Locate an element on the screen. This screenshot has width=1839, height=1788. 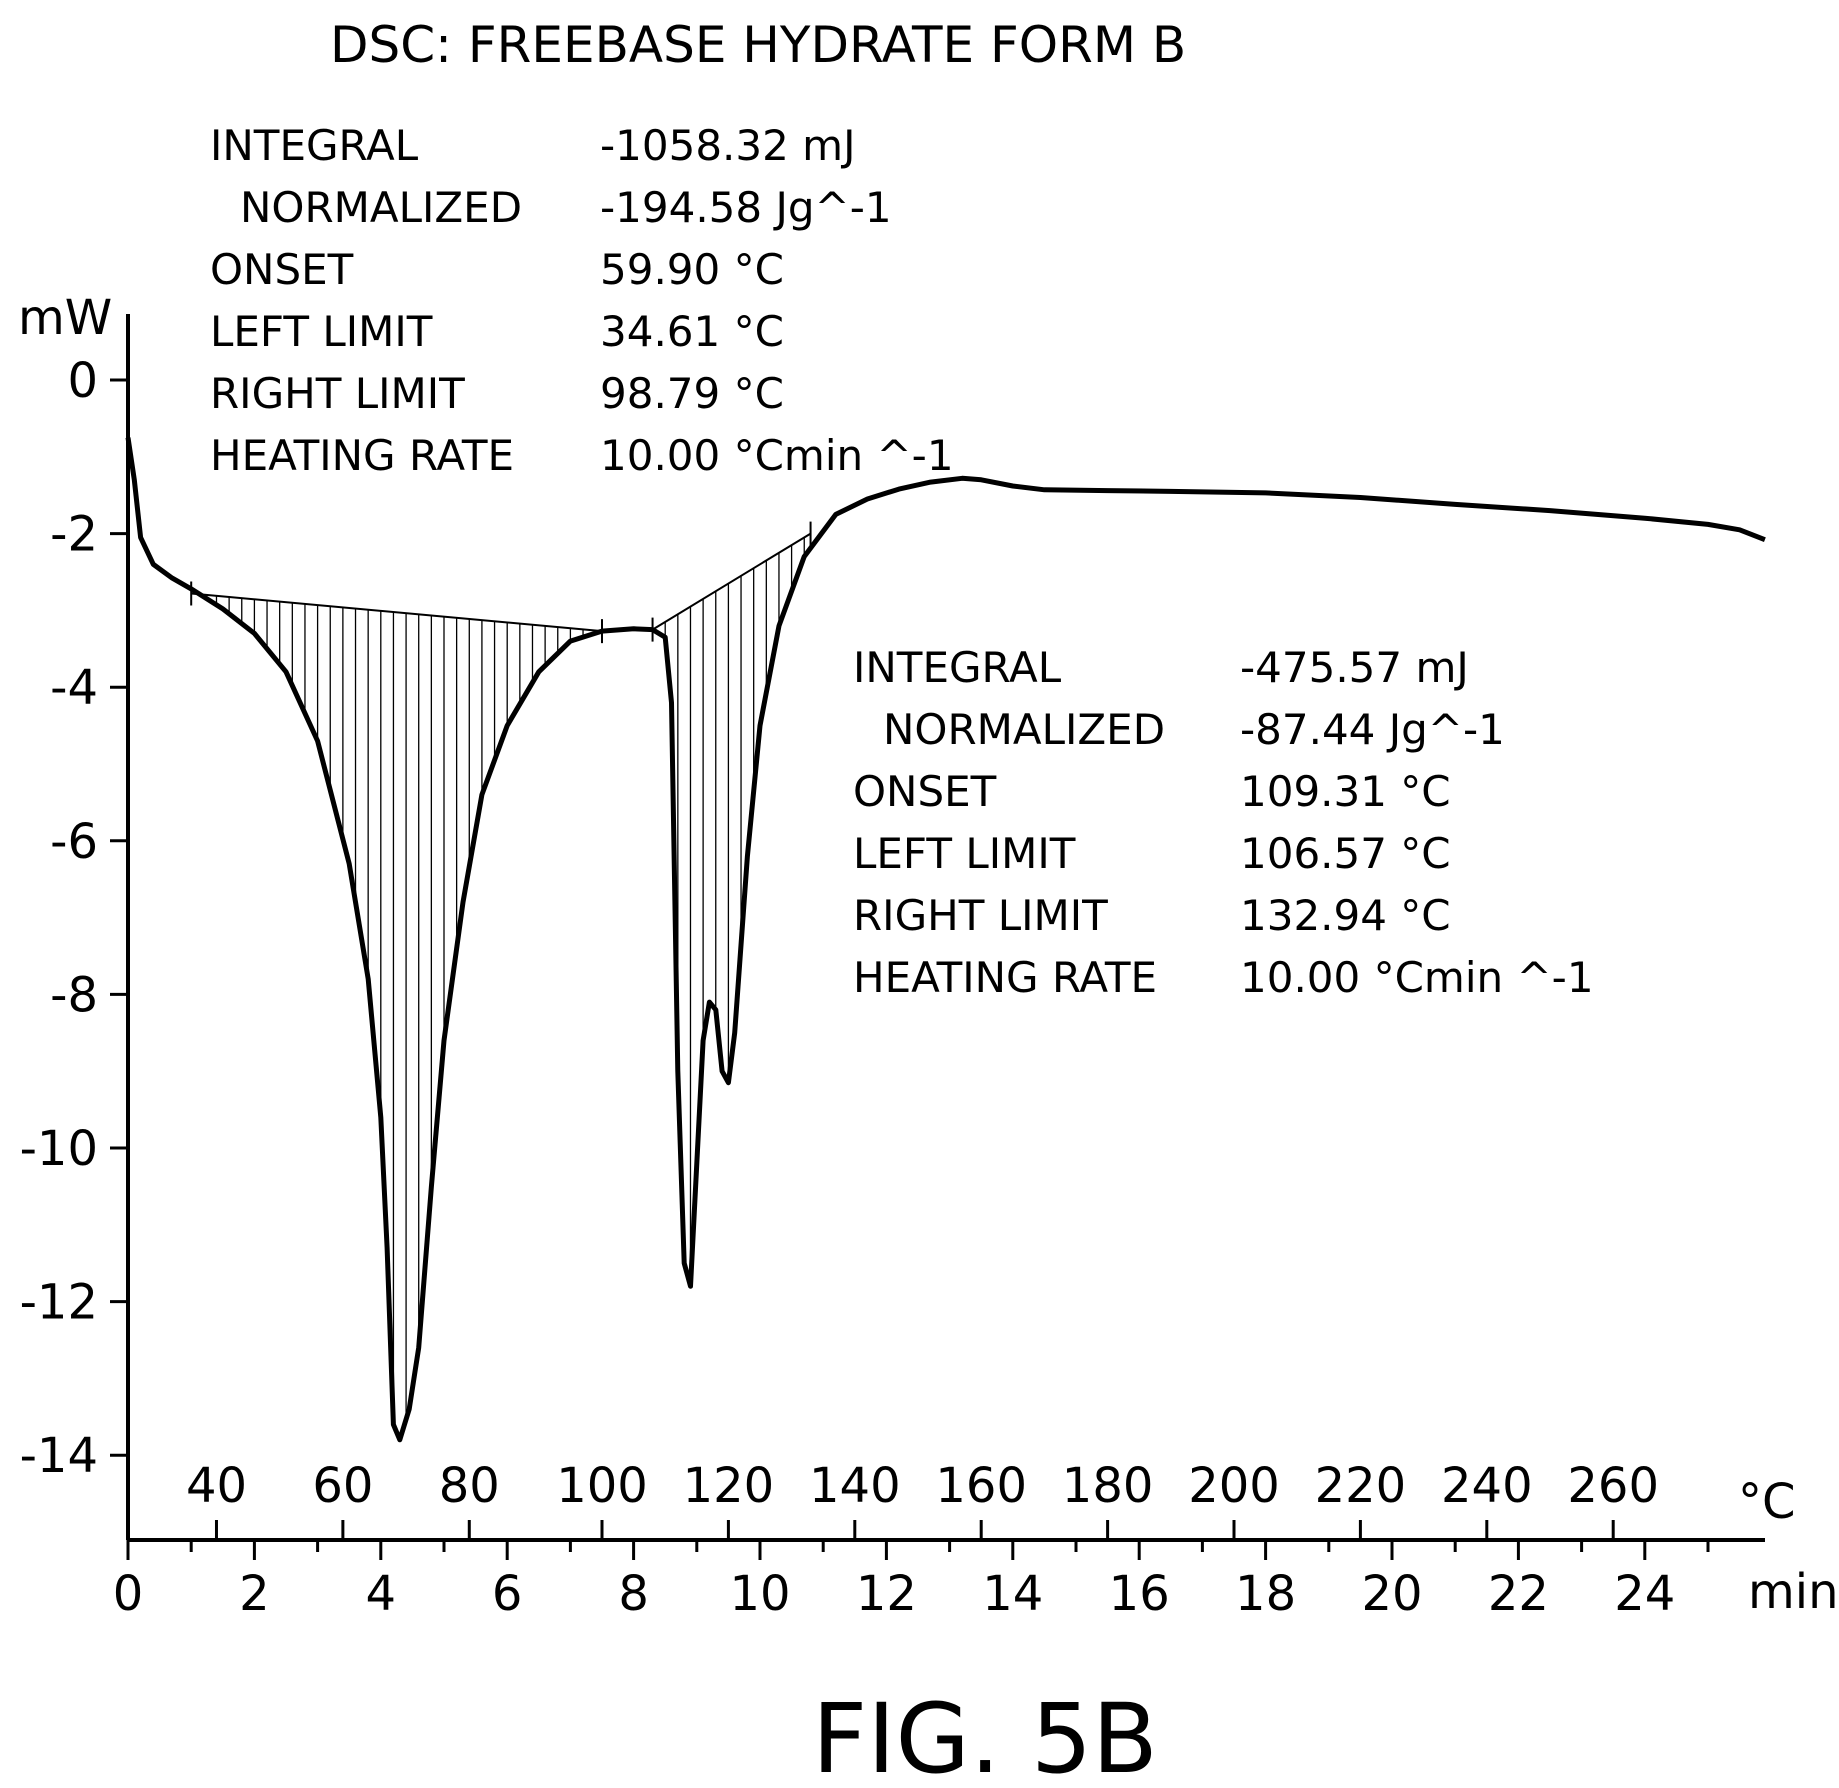
x-tick-label: 2 is located at coordinates (254, 1594).